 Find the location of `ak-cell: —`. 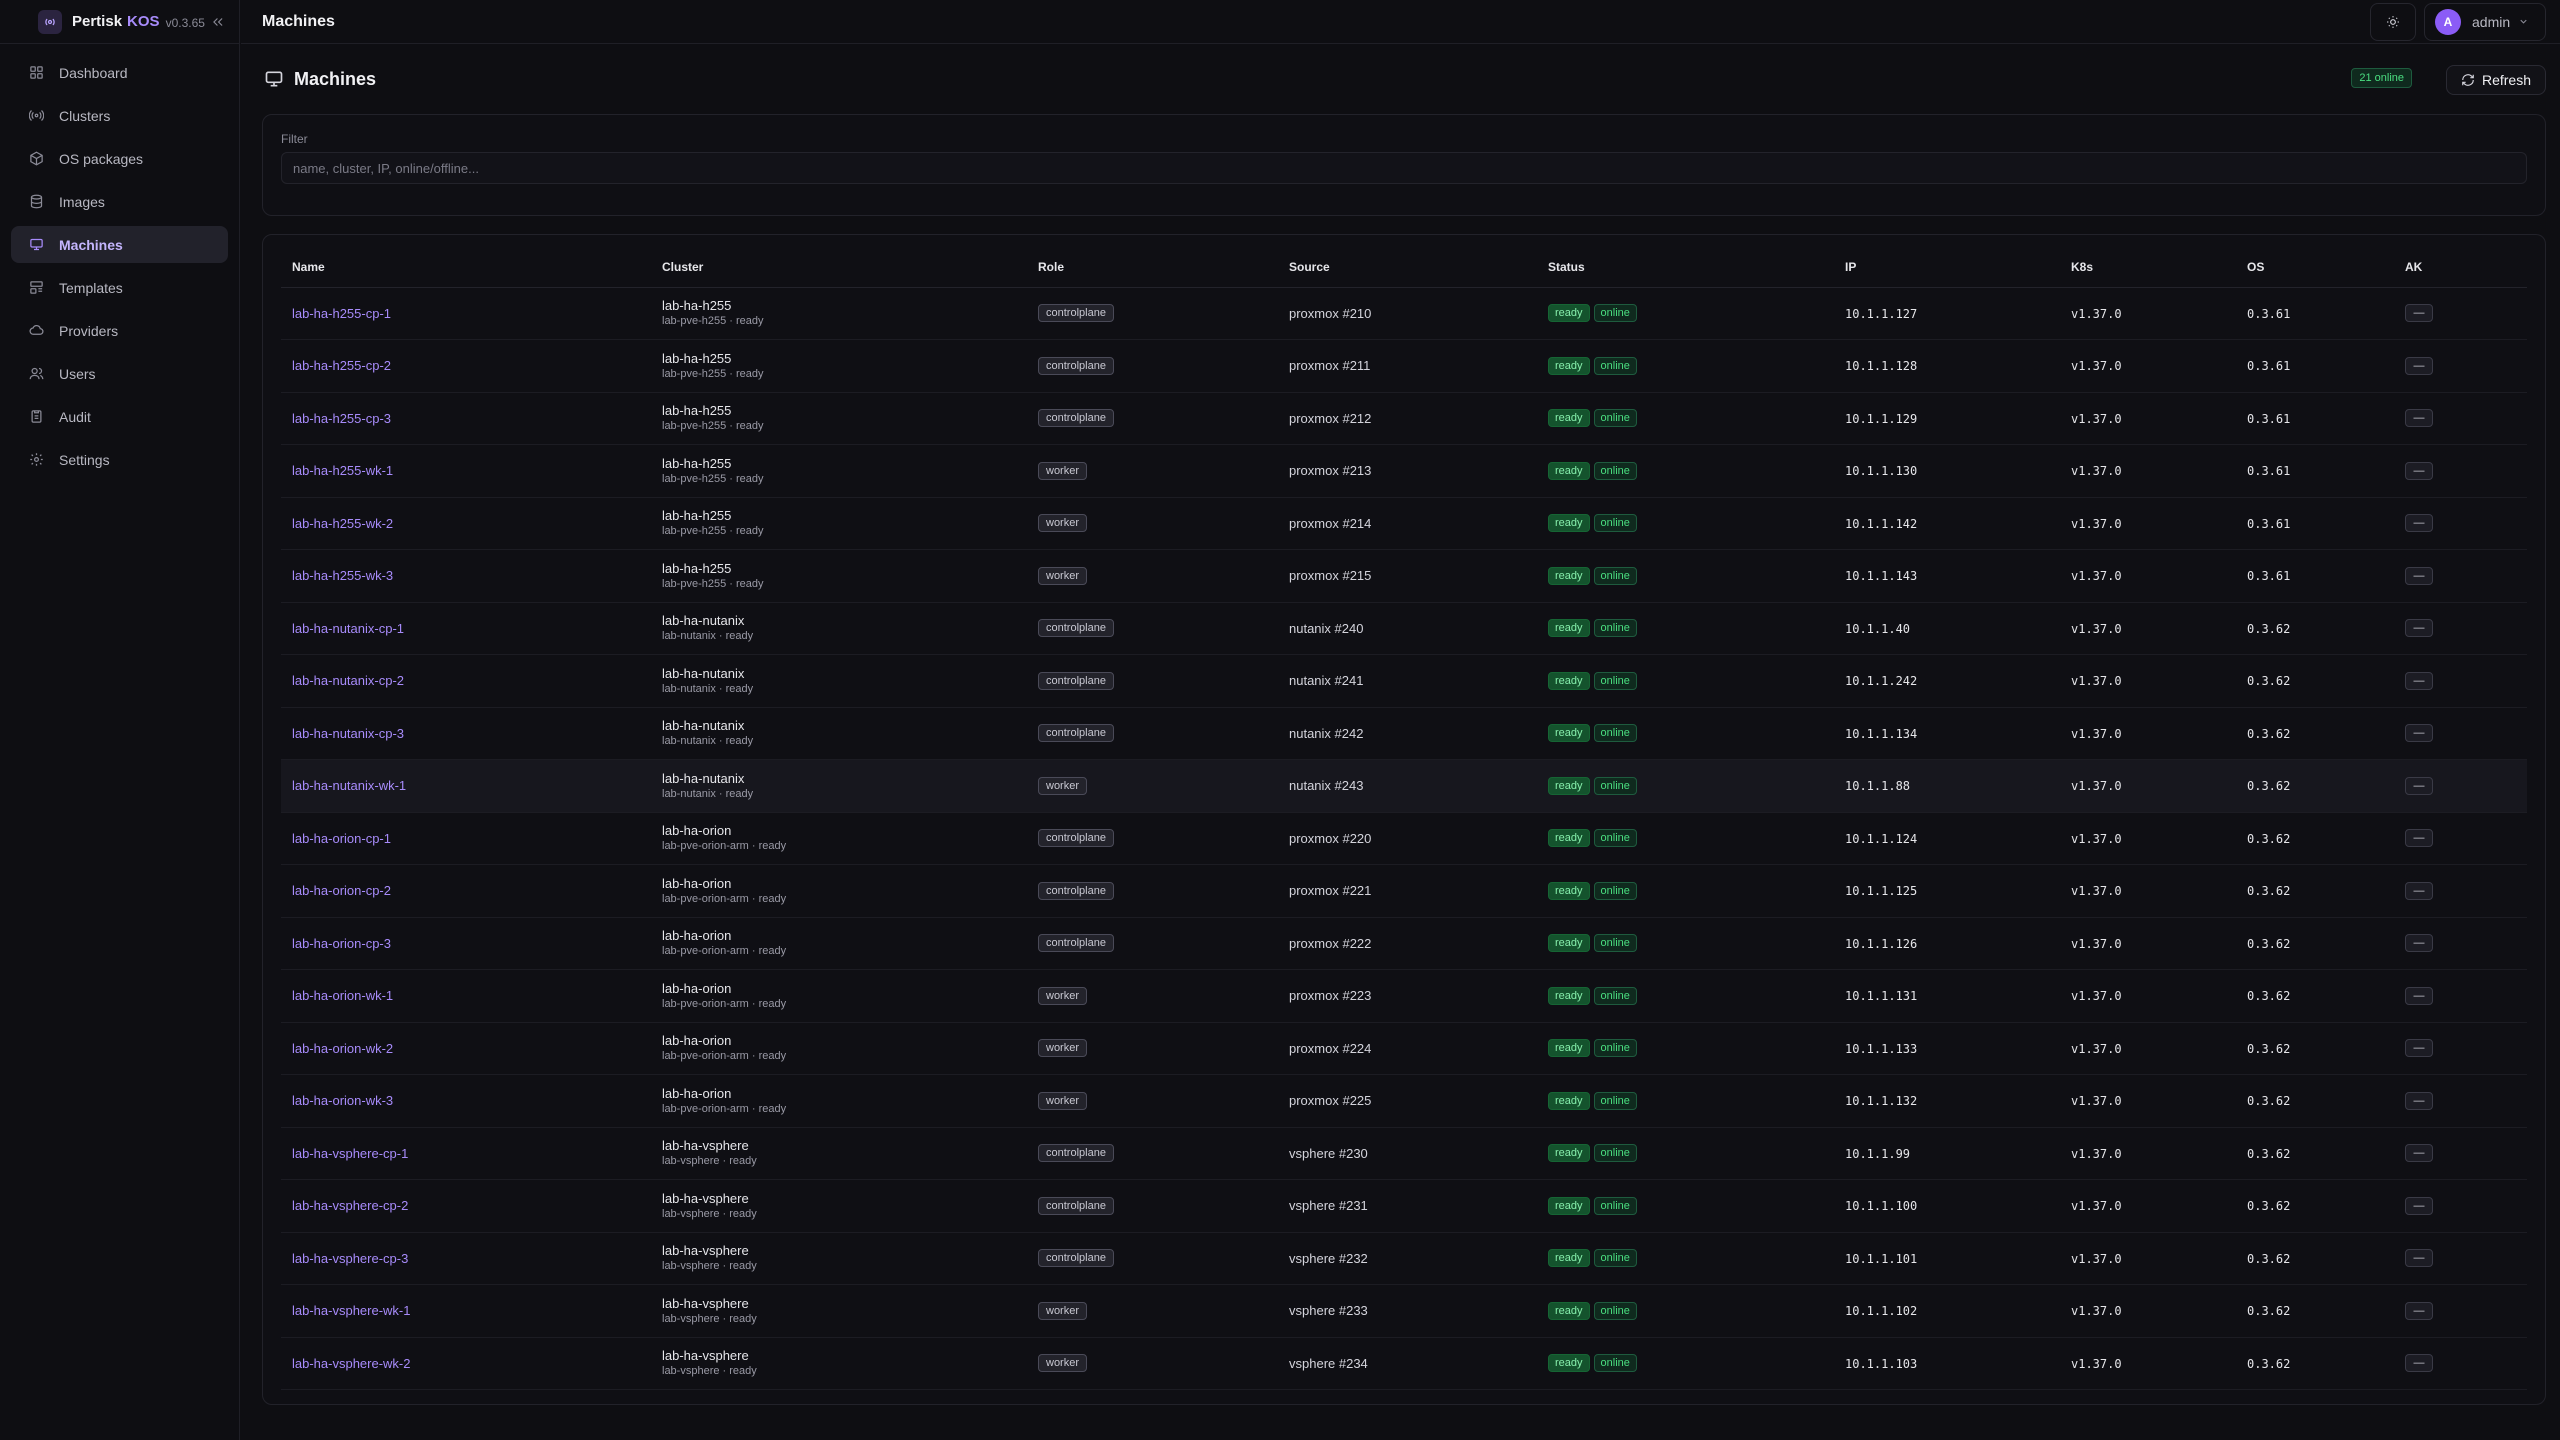

ak-cell: — is located at coordinates (2460, 996).